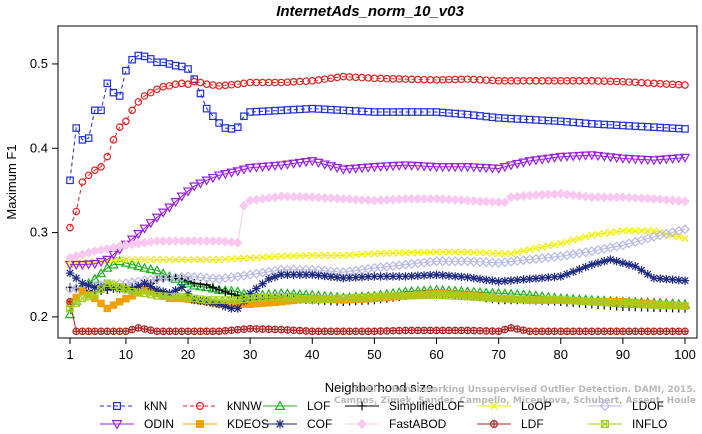 The height and width of the screenshot is (434, 702). What do you see at coordinates (514, 406) in the screenshot?
I see `legend-item-loop: LoOP` at bounding box center [514, 406].